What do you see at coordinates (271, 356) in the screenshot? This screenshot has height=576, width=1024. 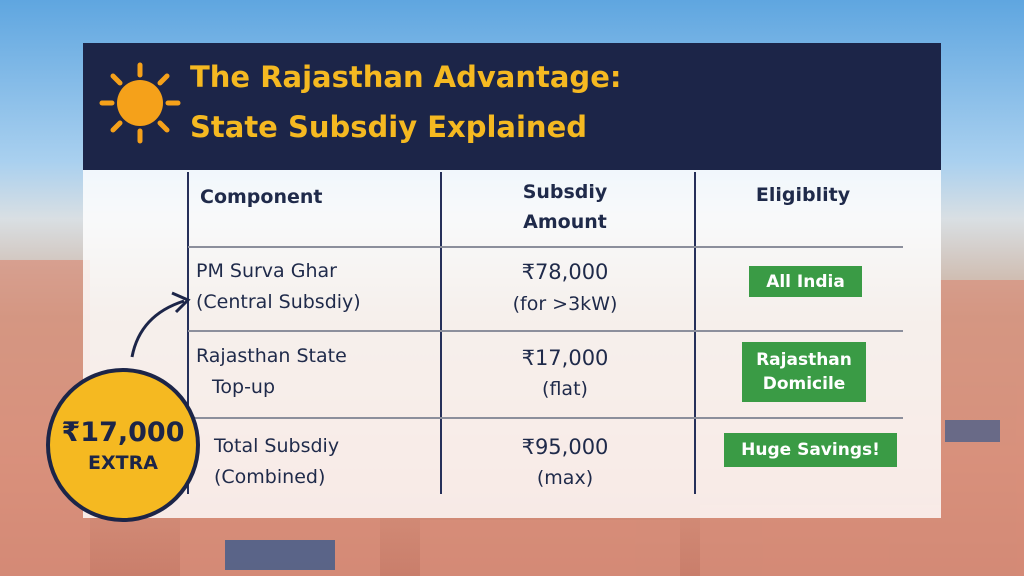 I see `component: Rajasthan State` at bounding box center [271, 356].